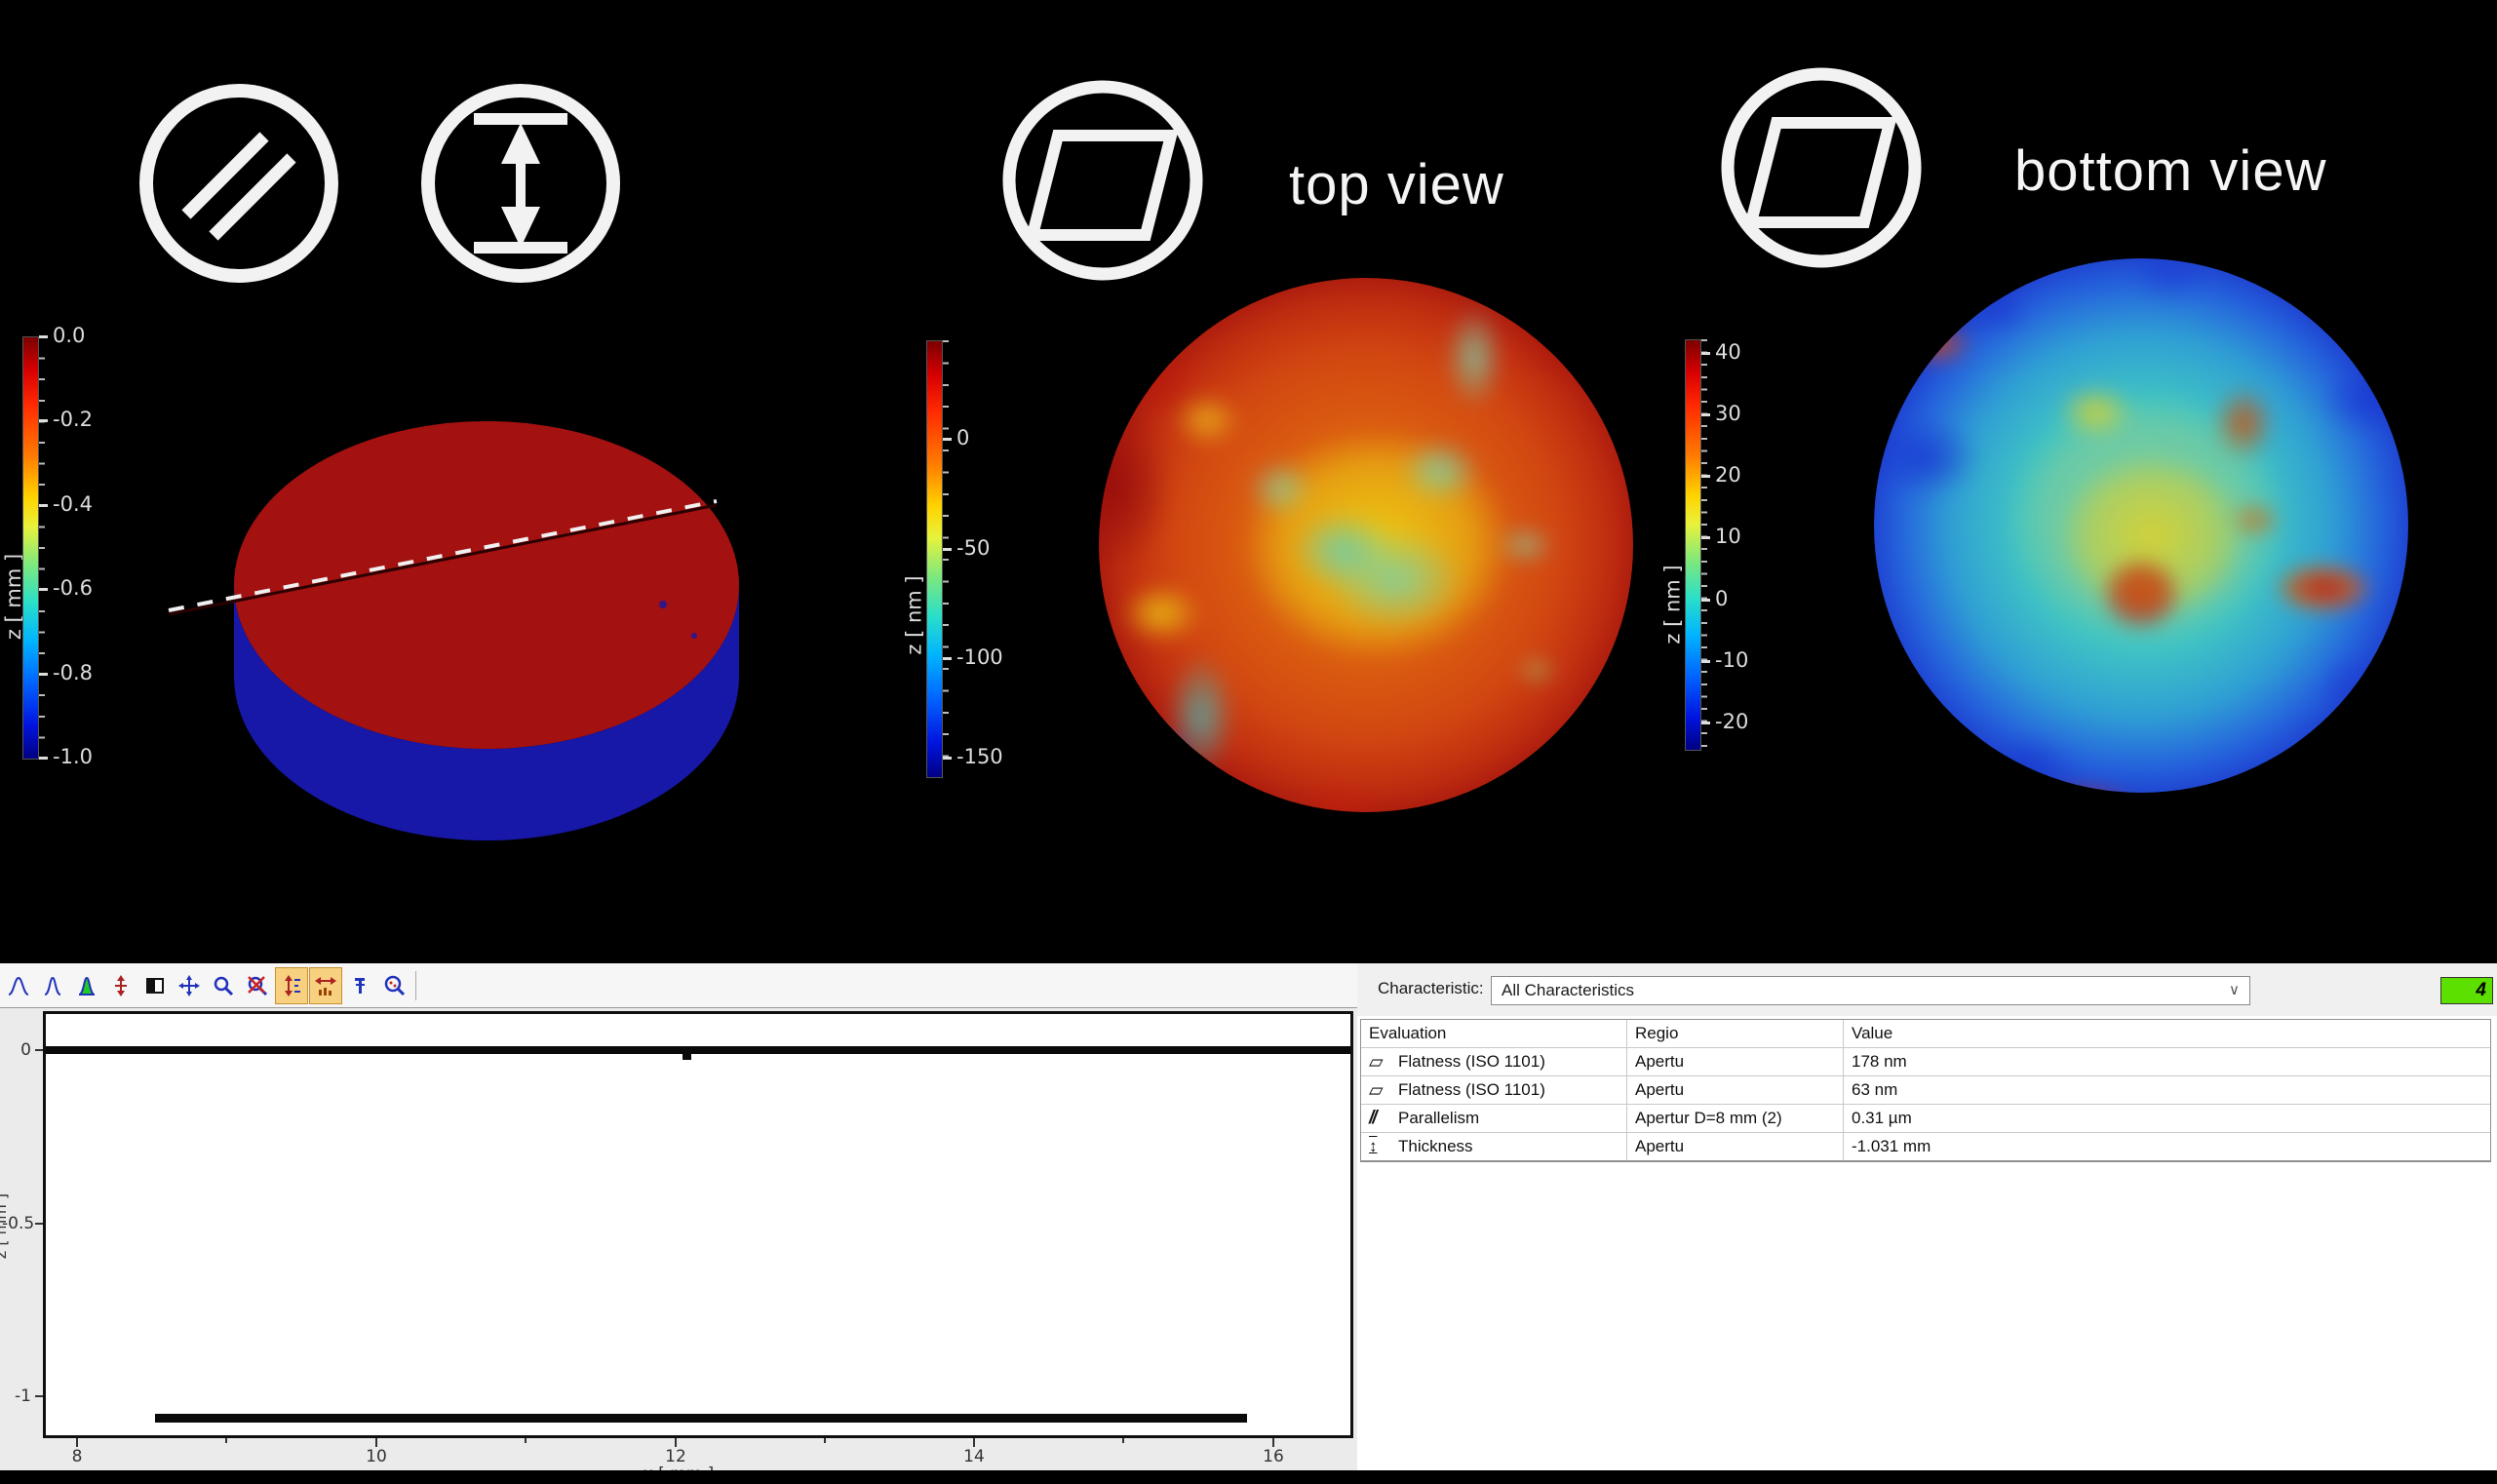  Describe the element at coordinates (1875, 1089) in the screenshot. I see `value-cell: 63 nm` at that location.